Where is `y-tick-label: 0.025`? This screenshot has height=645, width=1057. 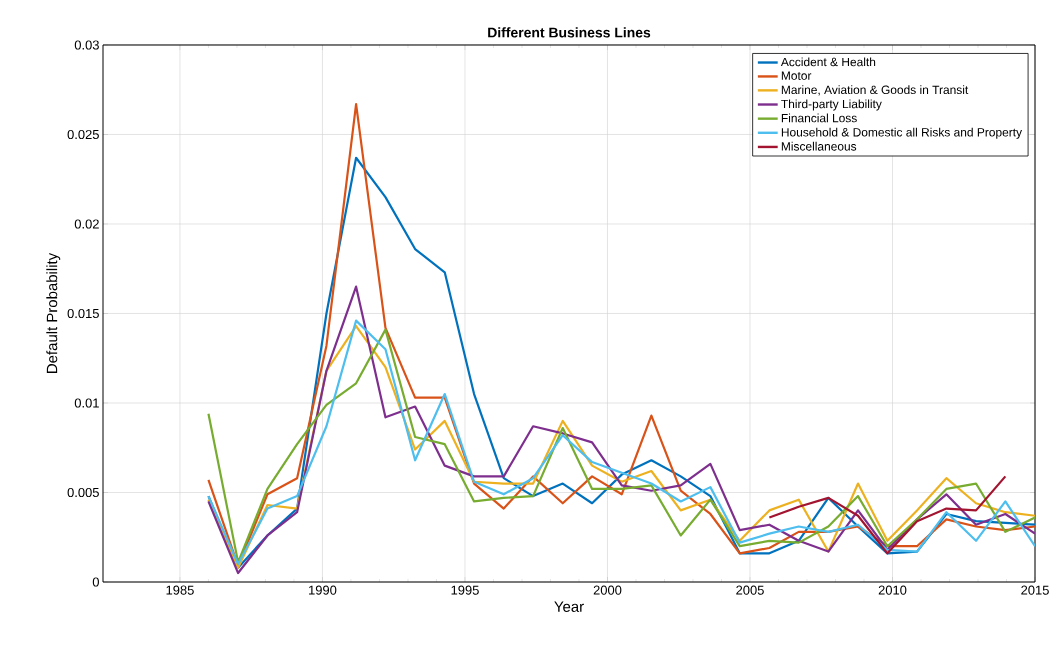 y-tick-label: 0.025 is located at coordinates (83, 134).